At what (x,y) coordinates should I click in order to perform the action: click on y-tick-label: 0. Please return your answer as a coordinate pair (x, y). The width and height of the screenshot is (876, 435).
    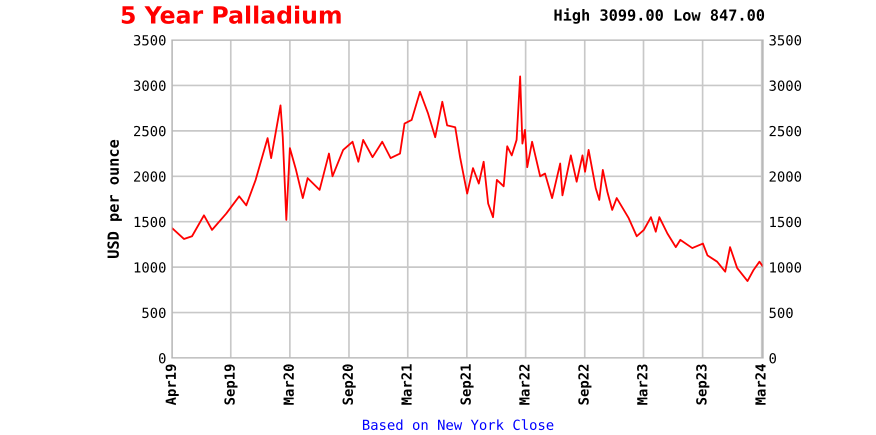
    Looking at the image, I should click on (162, 358).